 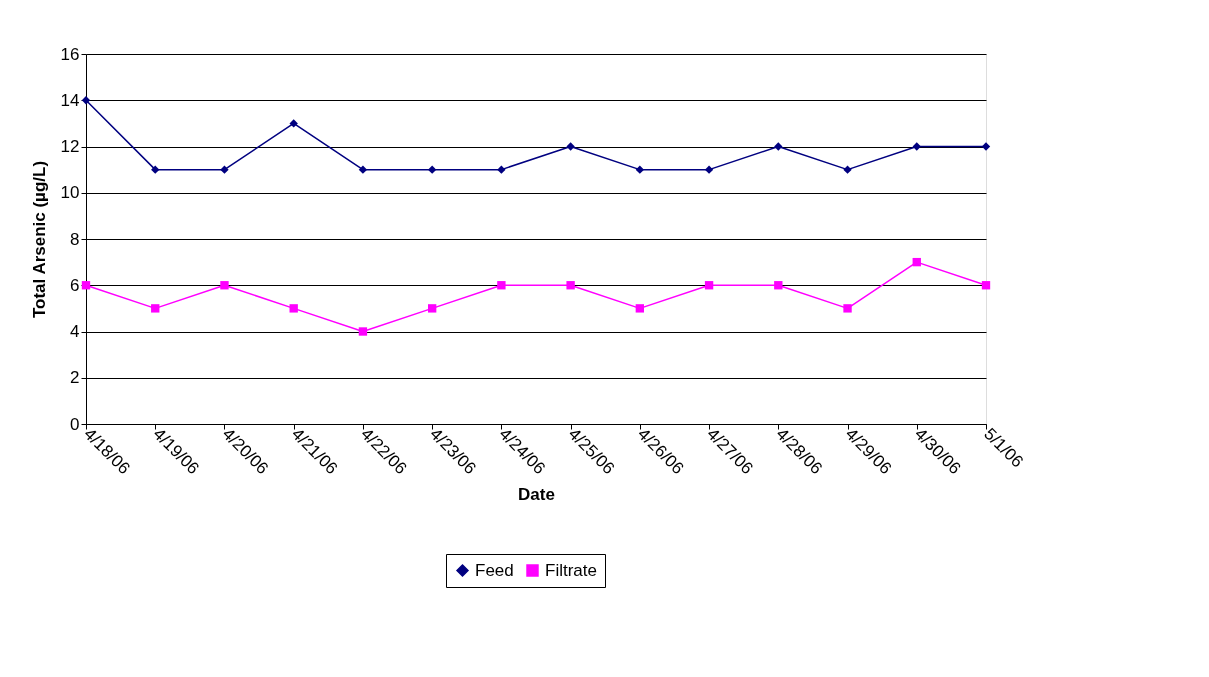 I want to click on x-axis-title: Date, so click(x=536, y=495).